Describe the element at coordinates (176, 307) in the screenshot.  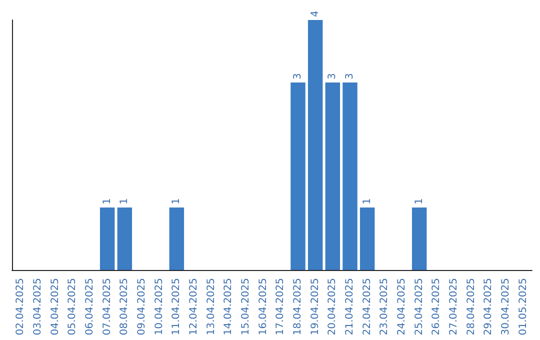
I see `x-tick-label: 11.04.2025` at that location.